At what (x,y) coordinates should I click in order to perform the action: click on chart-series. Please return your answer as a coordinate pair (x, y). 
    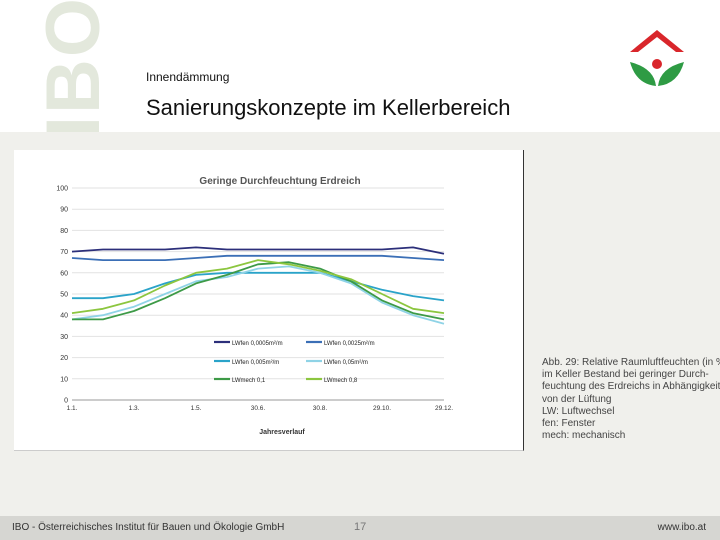
    Looking at the image, I should click on (258, 285).